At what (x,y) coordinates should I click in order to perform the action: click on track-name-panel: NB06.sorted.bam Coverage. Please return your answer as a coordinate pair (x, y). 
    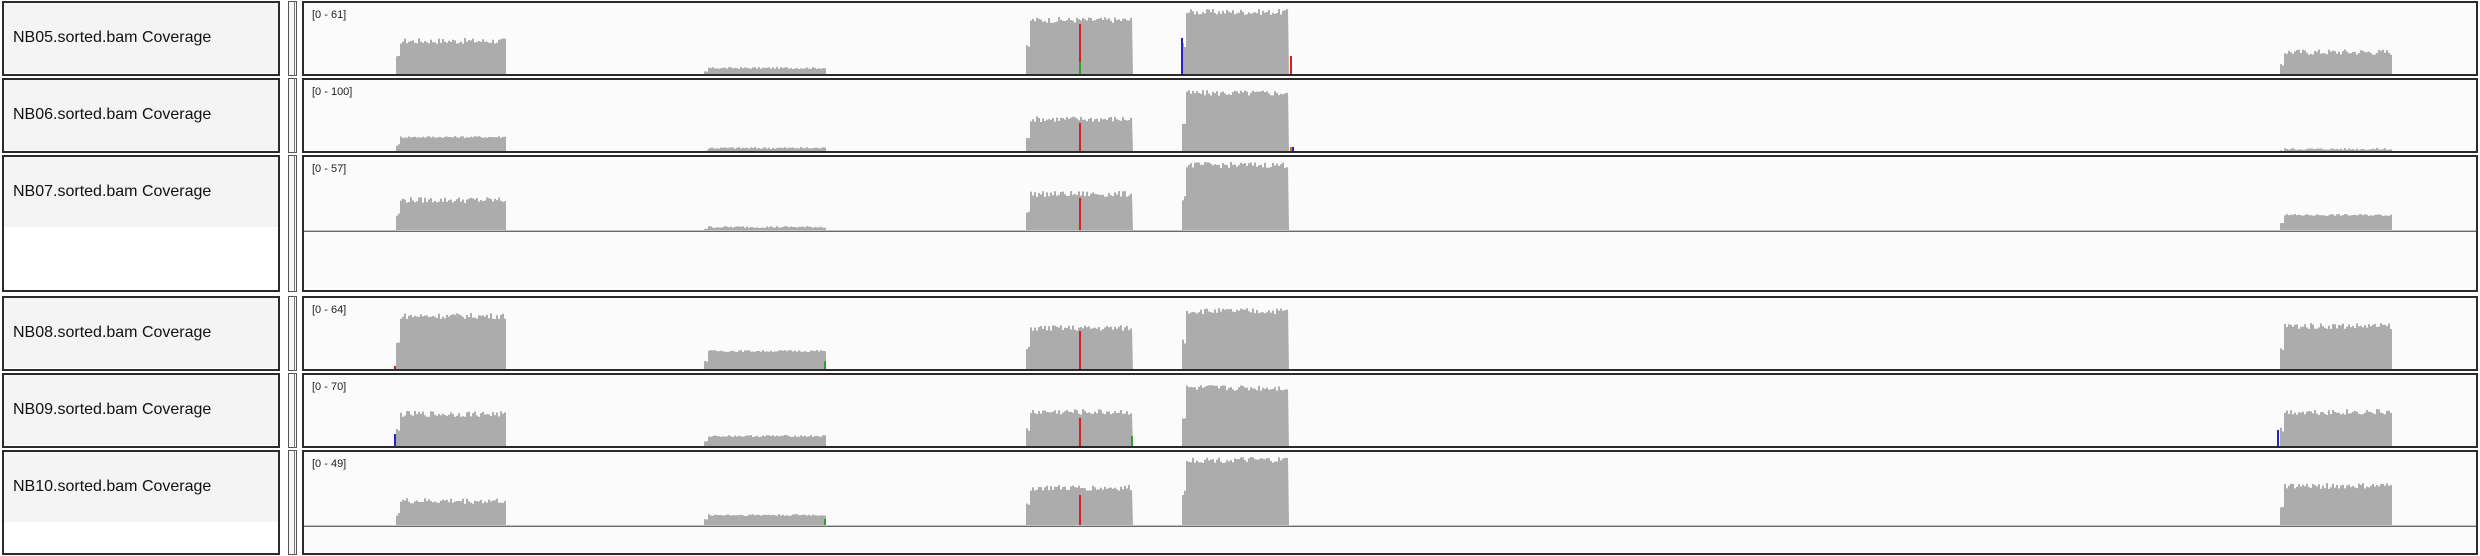
    Looking at the image, I should click on (141, 115).